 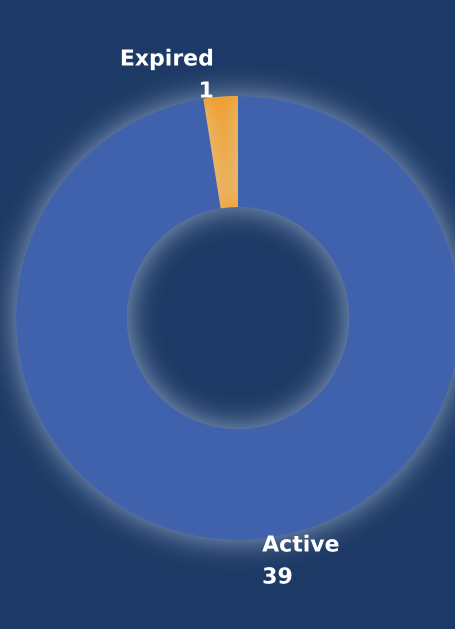 I want to click on slice-label: Active, so click(x=301, y=545).